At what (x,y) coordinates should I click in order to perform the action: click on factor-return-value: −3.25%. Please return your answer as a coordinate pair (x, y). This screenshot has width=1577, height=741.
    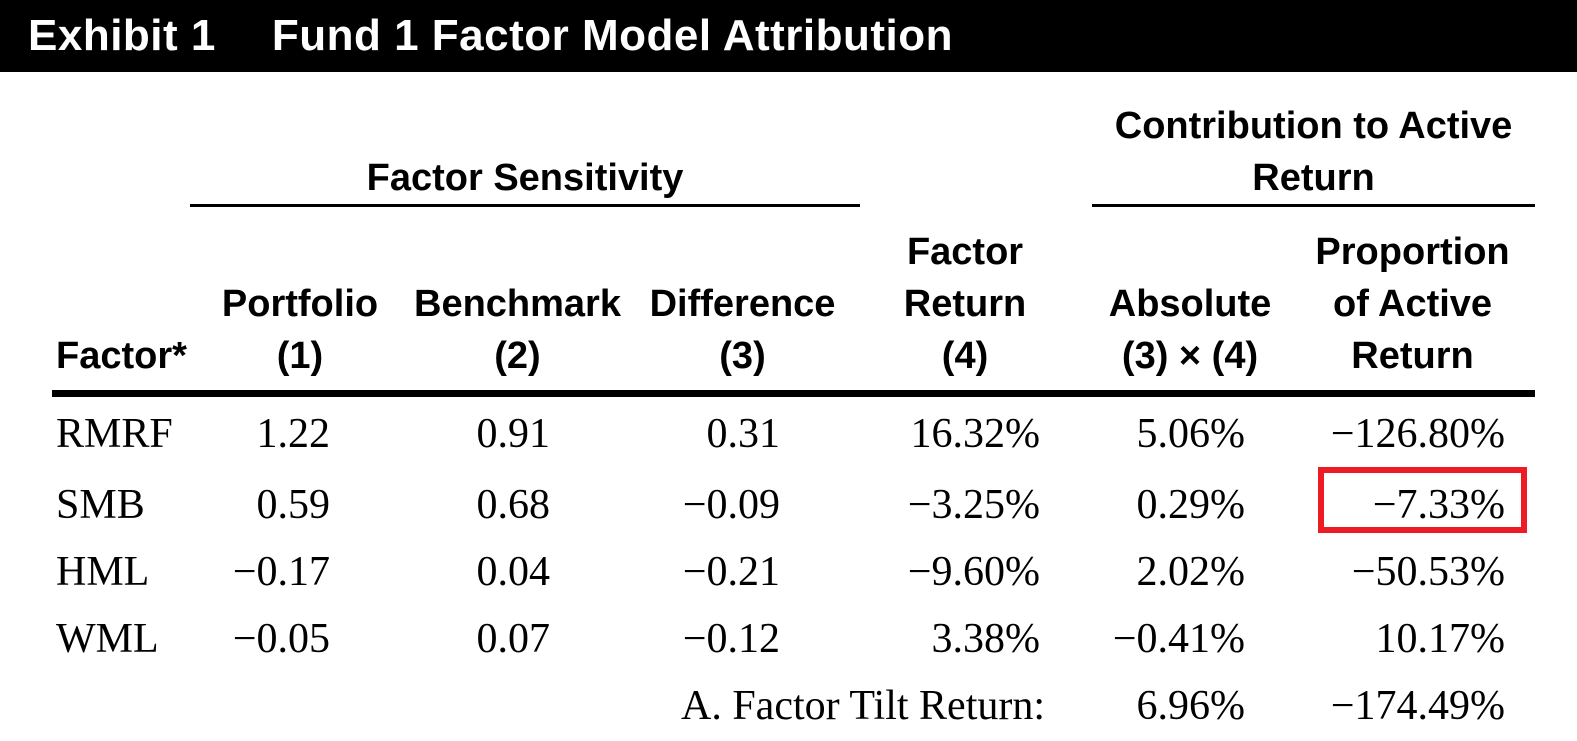
    Looking at the image, I should click on (974, 505).